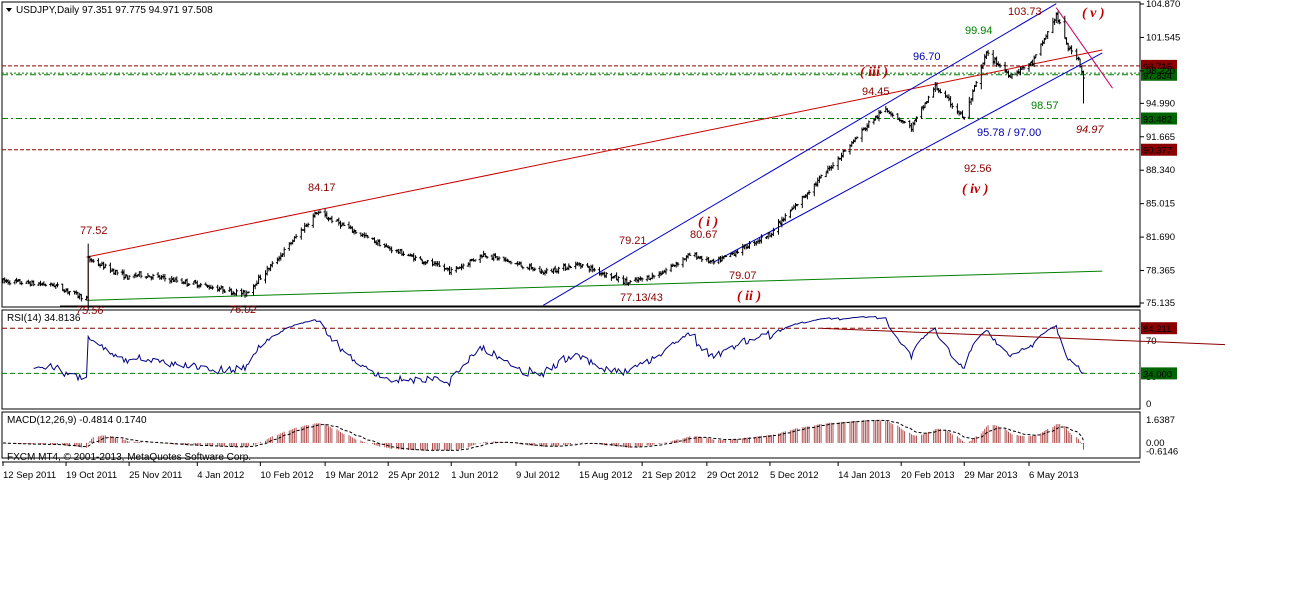  Describe the element at coordinates (975, 189) in the screenshot. I see `wave-label: ( iv )` at that location.